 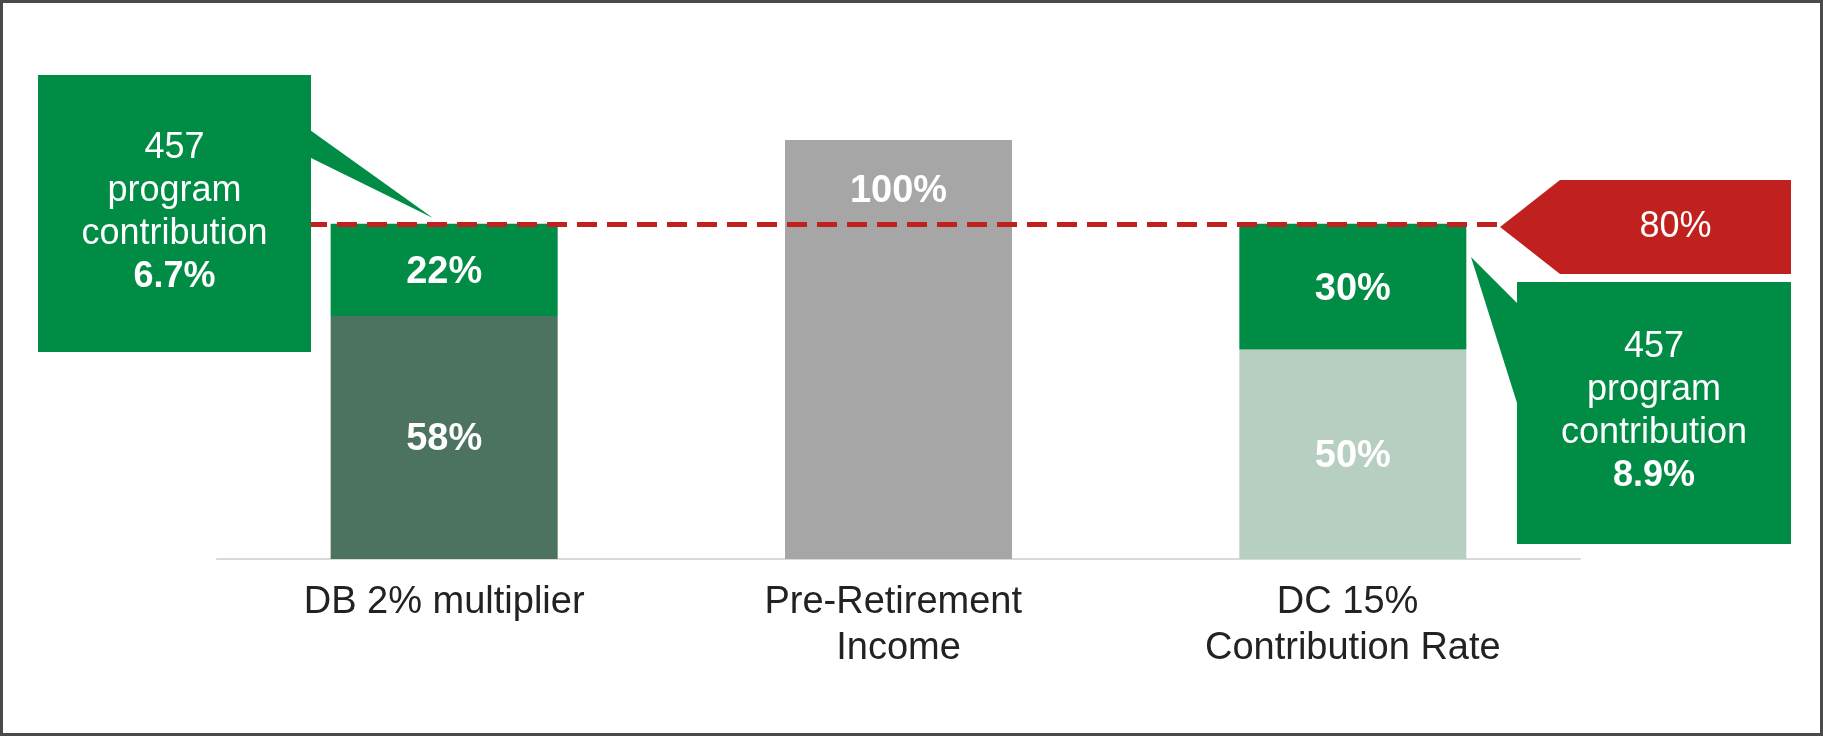 I want to click on data-label: 58%, so click(x=444, y=437).